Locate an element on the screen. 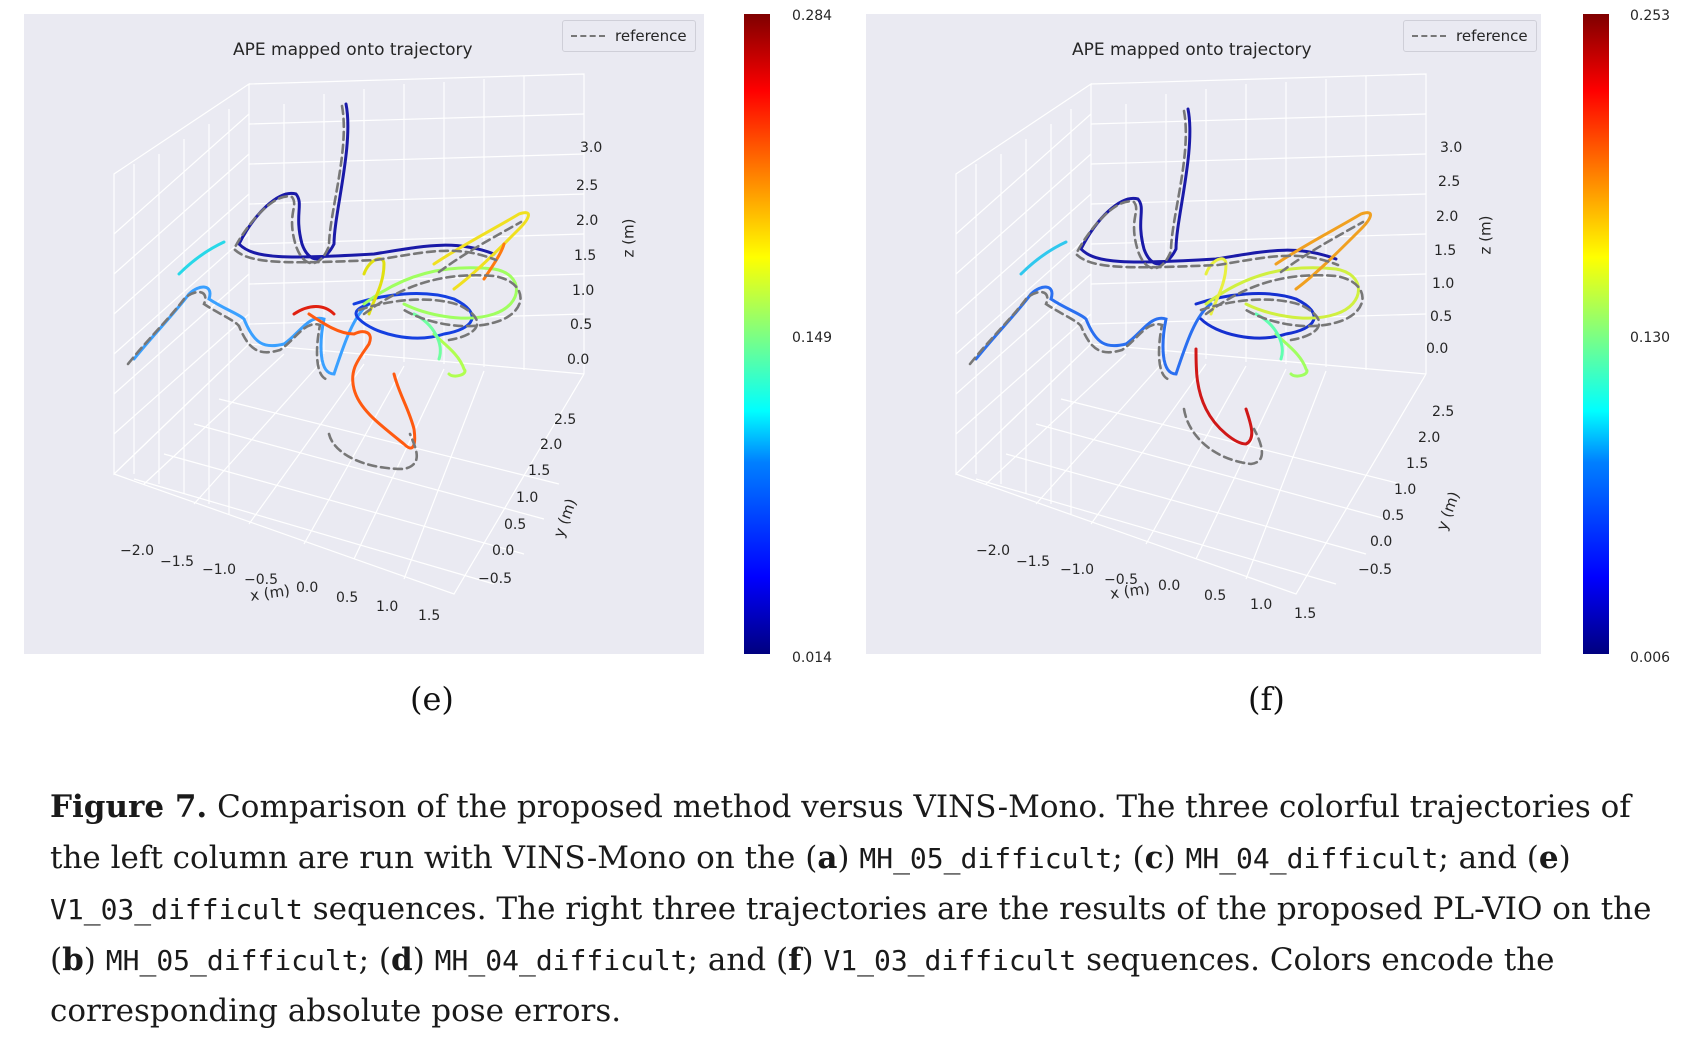 This screenshot has height=1048, width=1697. trajectory-plot-f is located at coordinates (1191, 334).